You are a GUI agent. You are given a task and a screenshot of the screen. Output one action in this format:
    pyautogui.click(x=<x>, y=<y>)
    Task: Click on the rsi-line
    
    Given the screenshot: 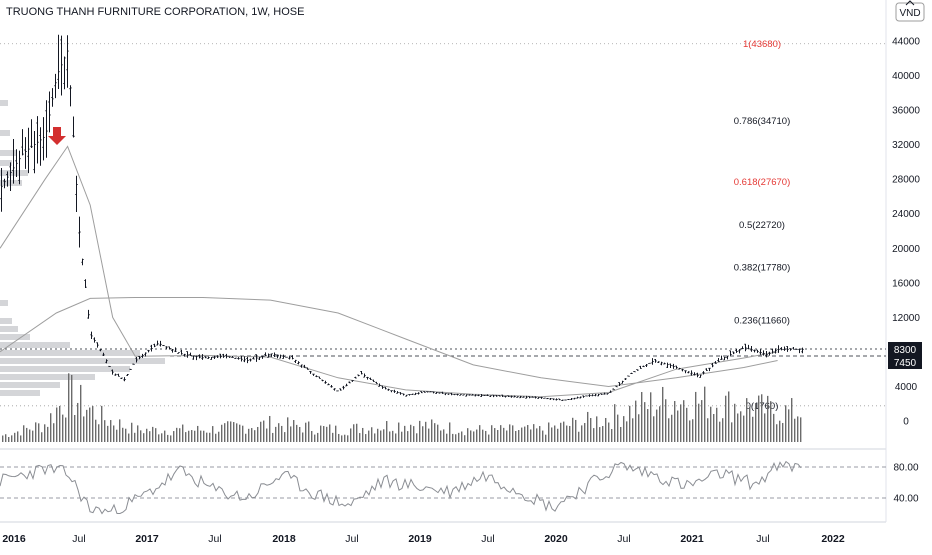 What is the action you would take?
    pyautogui.click(x=401, y=487)
    